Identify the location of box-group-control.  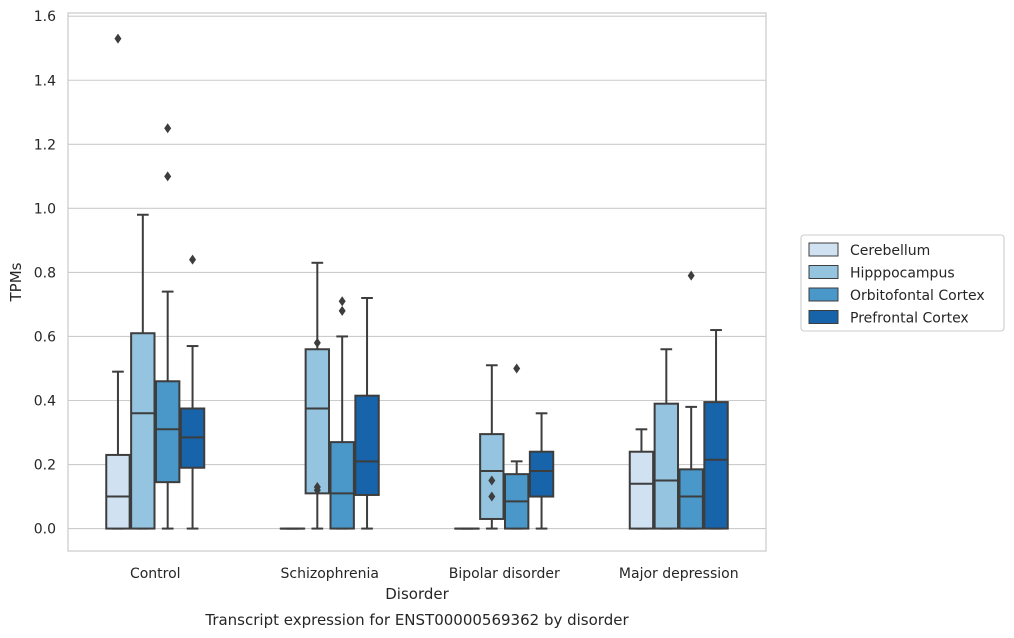
(155, 281).